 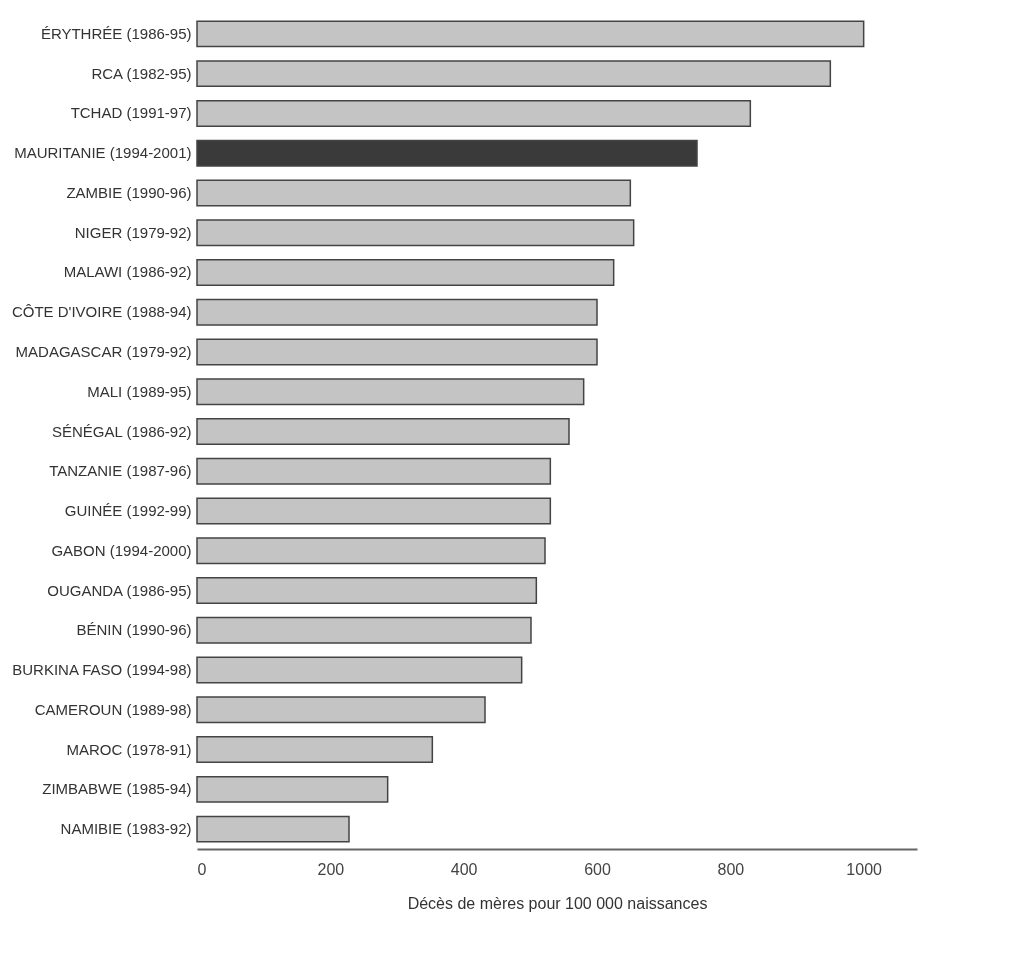 What do you see at coordinates (557, 903) in the screenshot?
I see `x-axis-title: Décès de mères pour 100 000 naissances` at bounding box center [557, 903].